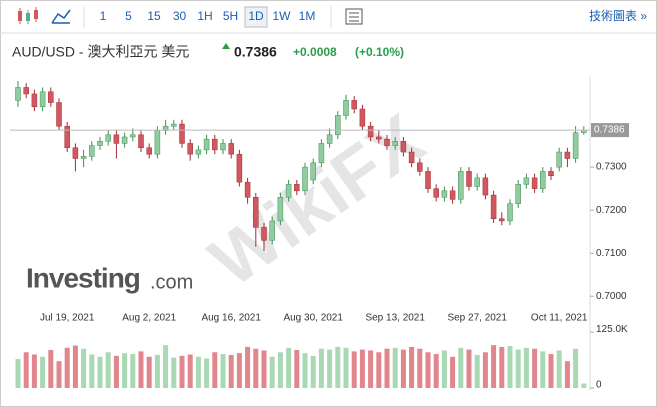 This screenshot has height=407, width=657. I want to click on up-arrow, so click(226, 46).